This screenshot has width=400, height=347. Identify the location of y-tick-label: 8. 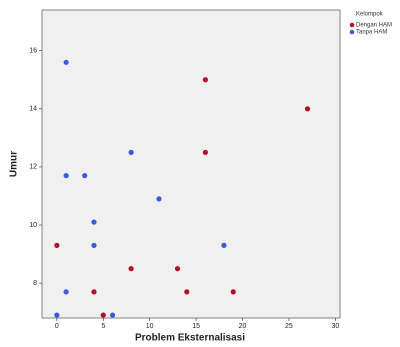
(35, 283).